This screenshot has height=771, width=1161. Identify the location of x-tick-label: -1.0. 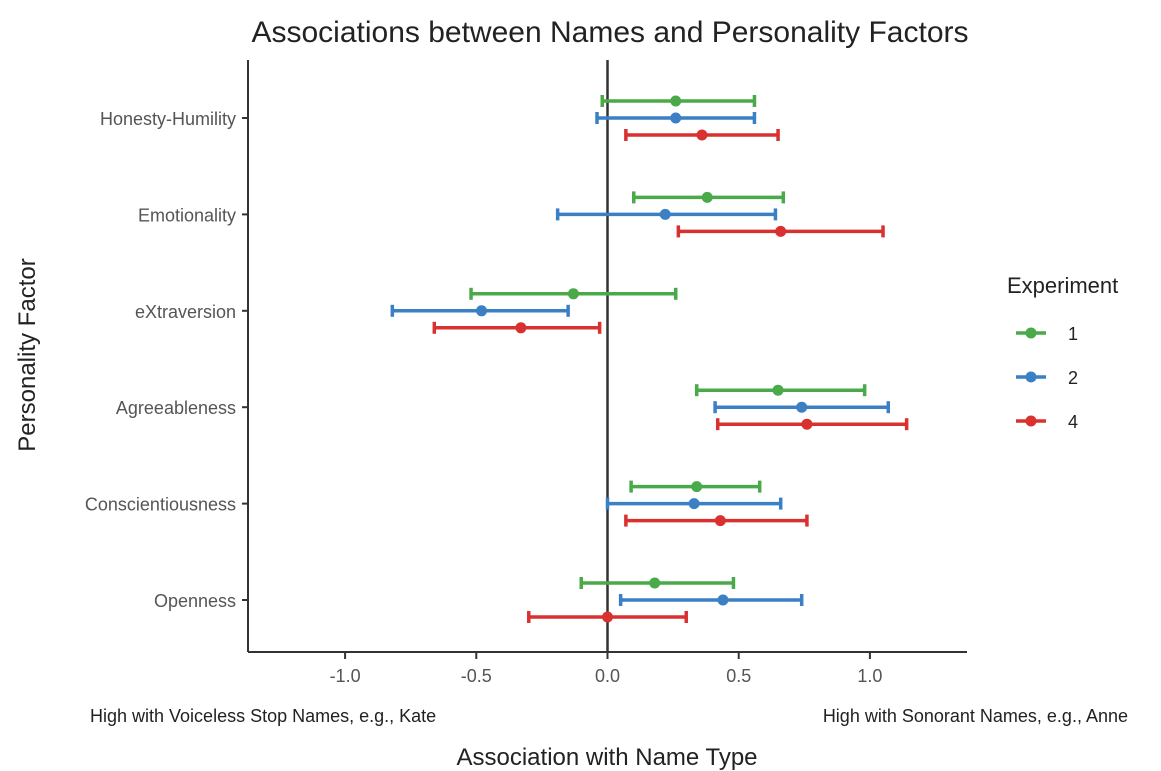
(345, 676).